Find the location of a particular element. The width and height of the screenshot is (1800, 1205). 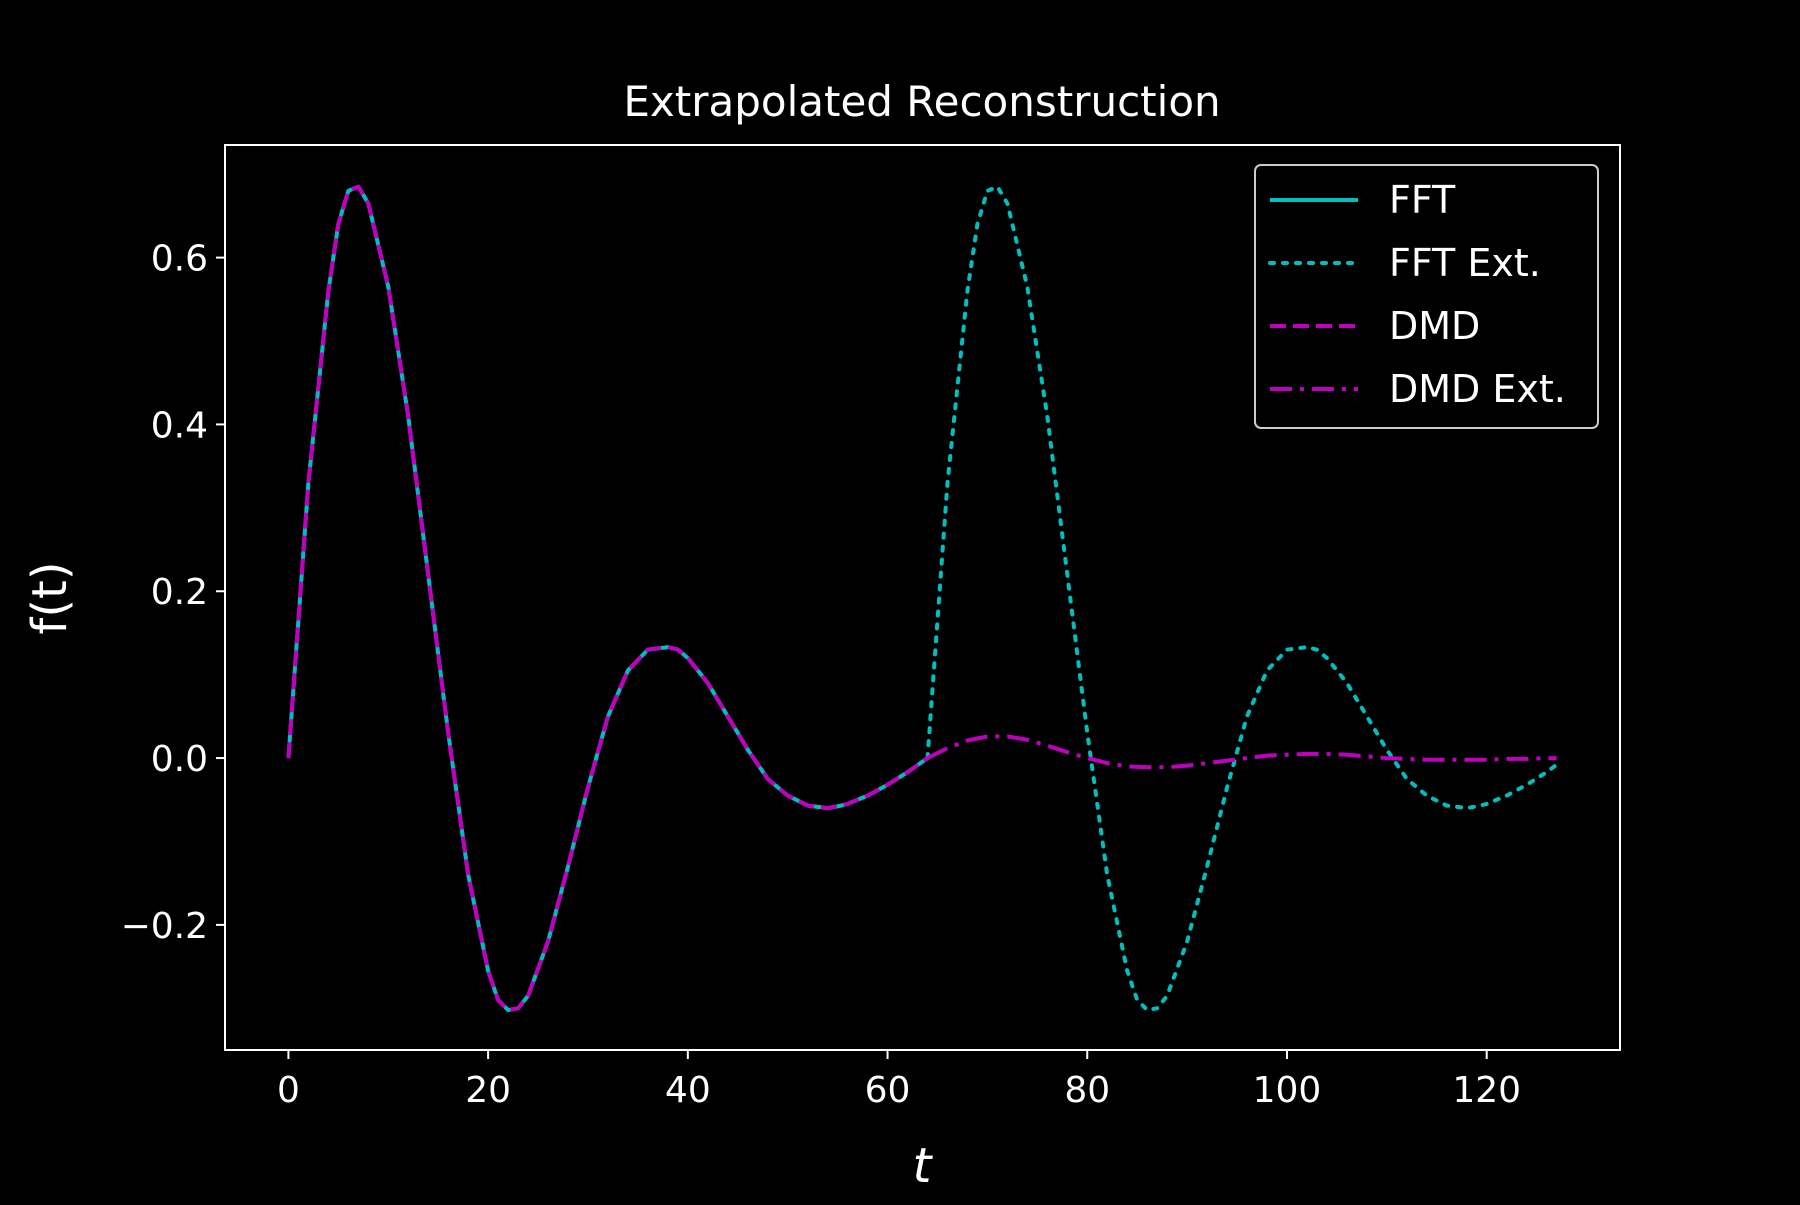

chart-title: Extrapolated Reconstruction is located at coordinates (921, 101).